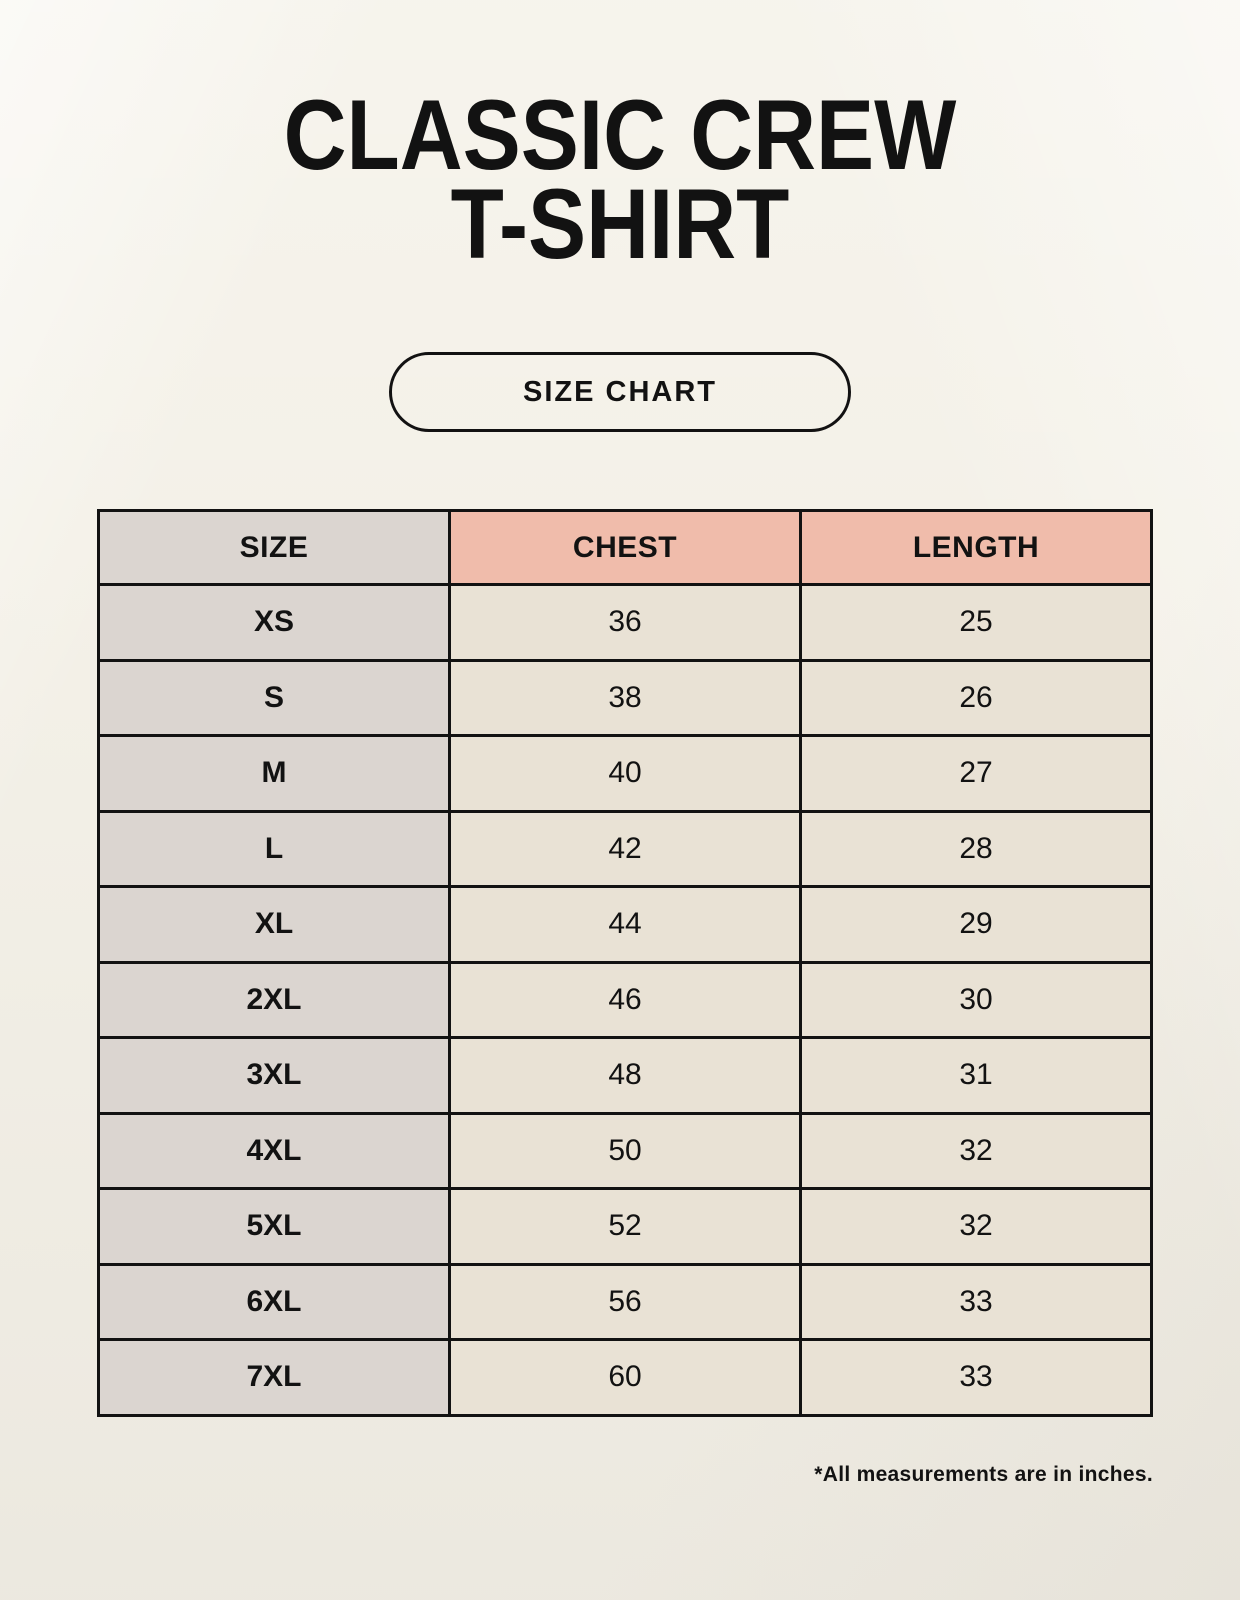 The width and height of the screenshot is (1240, 1600). What do you see at coordinates (274, 1226) in the screenshot?
I see `size-cell: 5XL` at bounding box center [274, 1226].